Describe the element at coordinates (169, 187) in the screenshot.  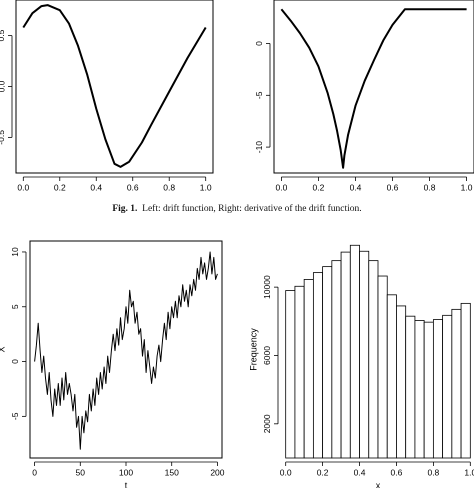
I see `chart-1-x-tick-label: 0.8` at that location.